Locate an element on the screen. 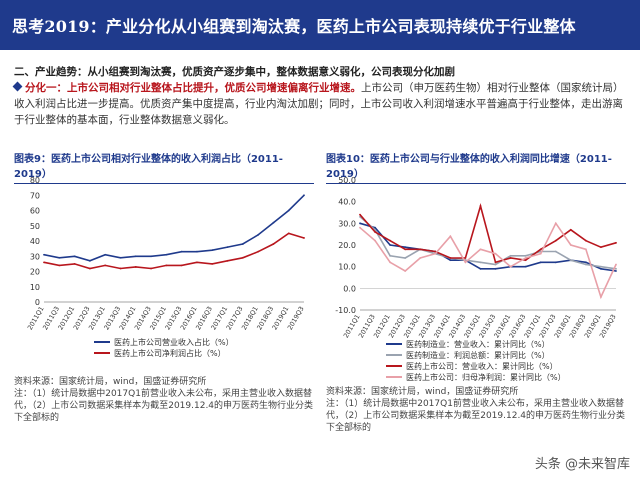 The width and height of the screenshot is (640, 480). y-tick-label: 50.0 is located at coordinates (347, 180).